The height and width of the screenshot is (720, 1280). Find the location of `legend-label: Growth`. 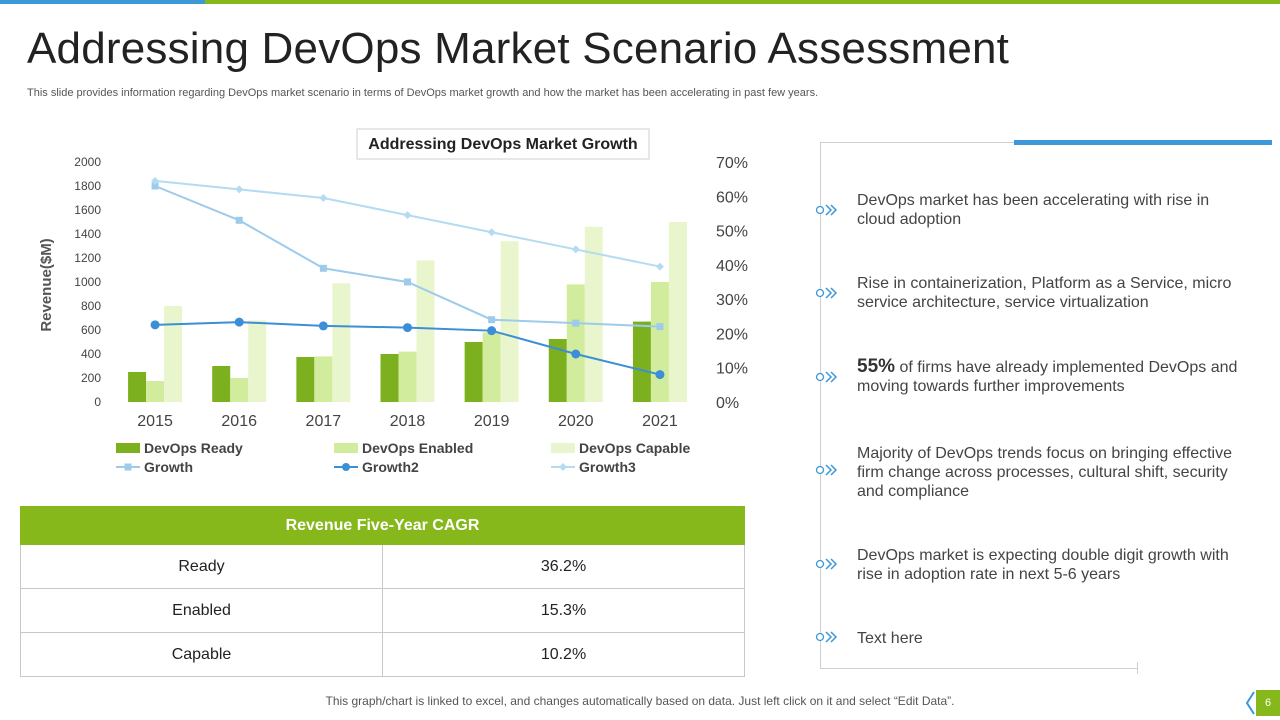

legend-label: Growth is located at coordinates (168, 467).